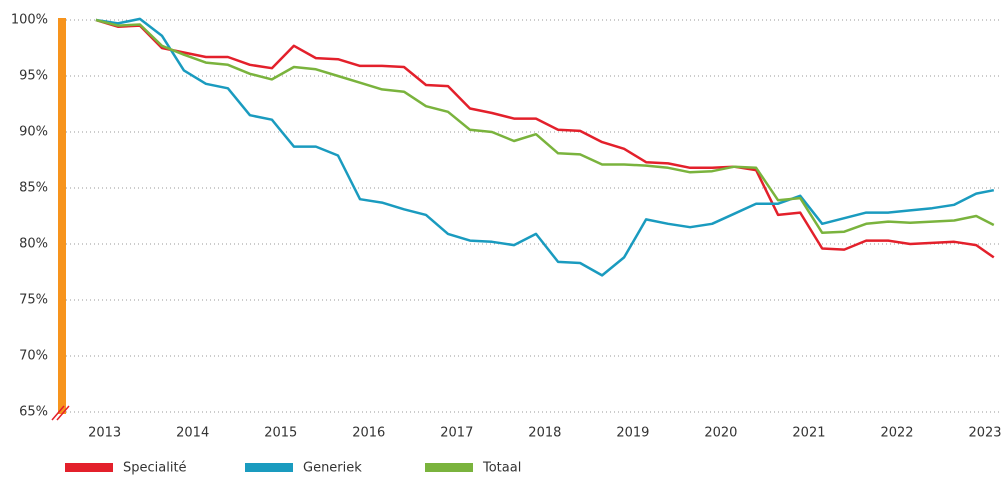 The width and height of the screenshot is (1004, 482). What do you see at coordinates (332, 468) in the screenshot?
I see `legend-label: Generiek` at bounding box center [332, 468].